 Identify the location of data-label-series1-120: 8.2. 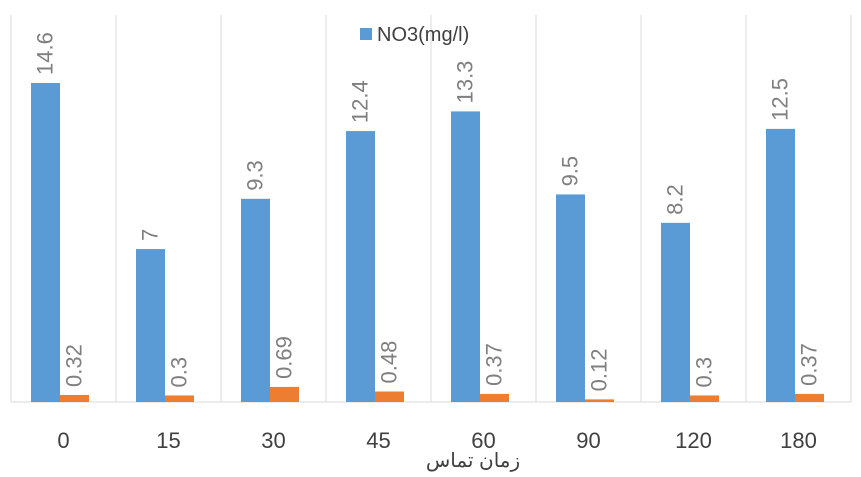
(675, 199).